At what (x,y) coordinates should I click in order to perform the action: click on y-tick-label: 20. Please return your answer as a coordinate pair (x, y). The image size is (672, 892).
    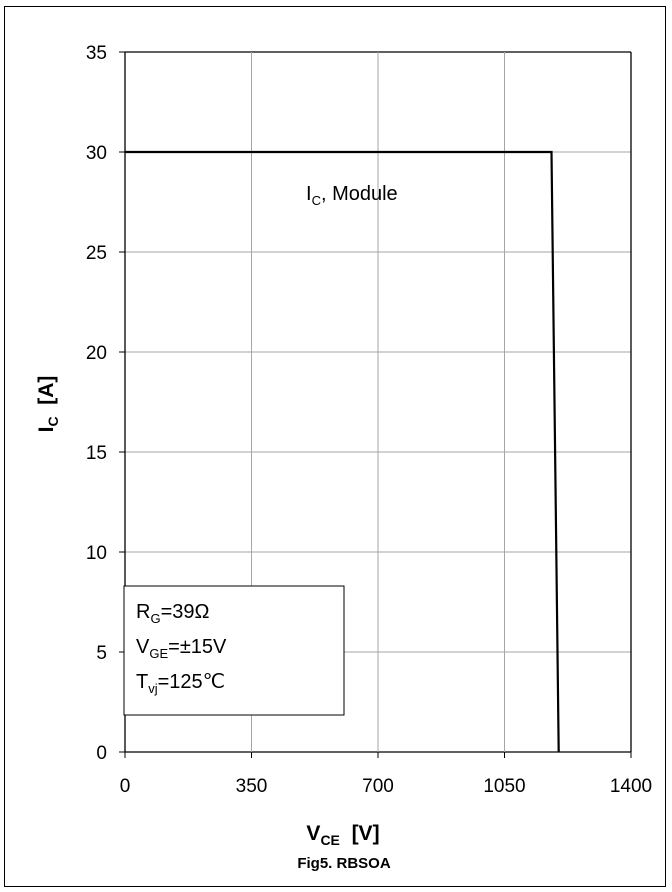
    Looking at the image, I should click on (96, 353).